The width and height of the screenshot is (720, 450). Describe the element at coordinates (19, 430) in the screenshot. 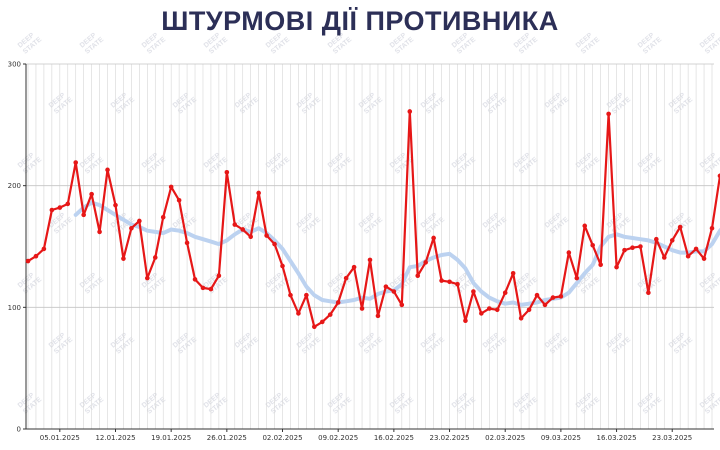

I see `y-tick-label: 0` at that location.